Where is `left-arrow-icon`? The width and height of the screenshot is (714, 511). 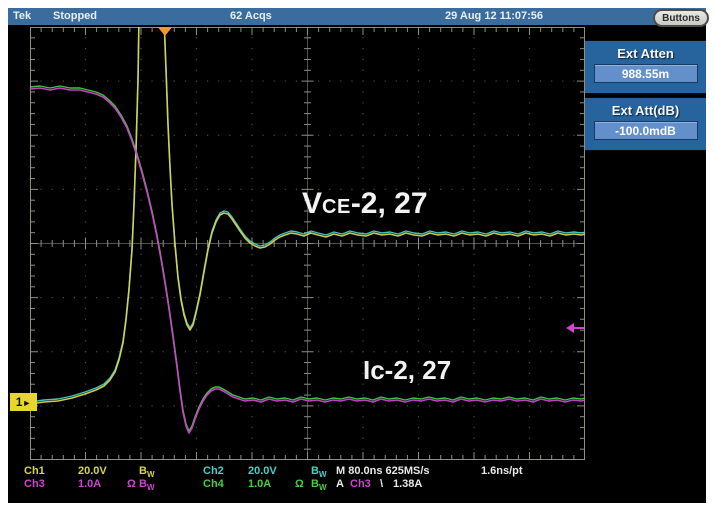
left-arrow-icon is located at coordinates (570, 328).